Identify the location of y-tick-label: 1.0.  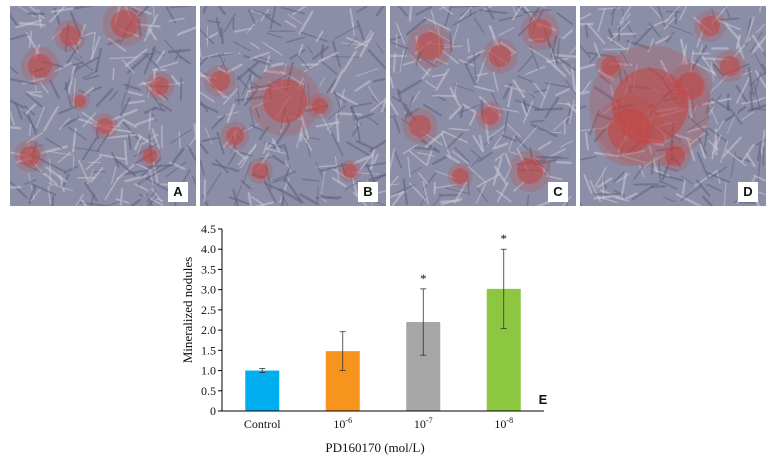
(208, 371).